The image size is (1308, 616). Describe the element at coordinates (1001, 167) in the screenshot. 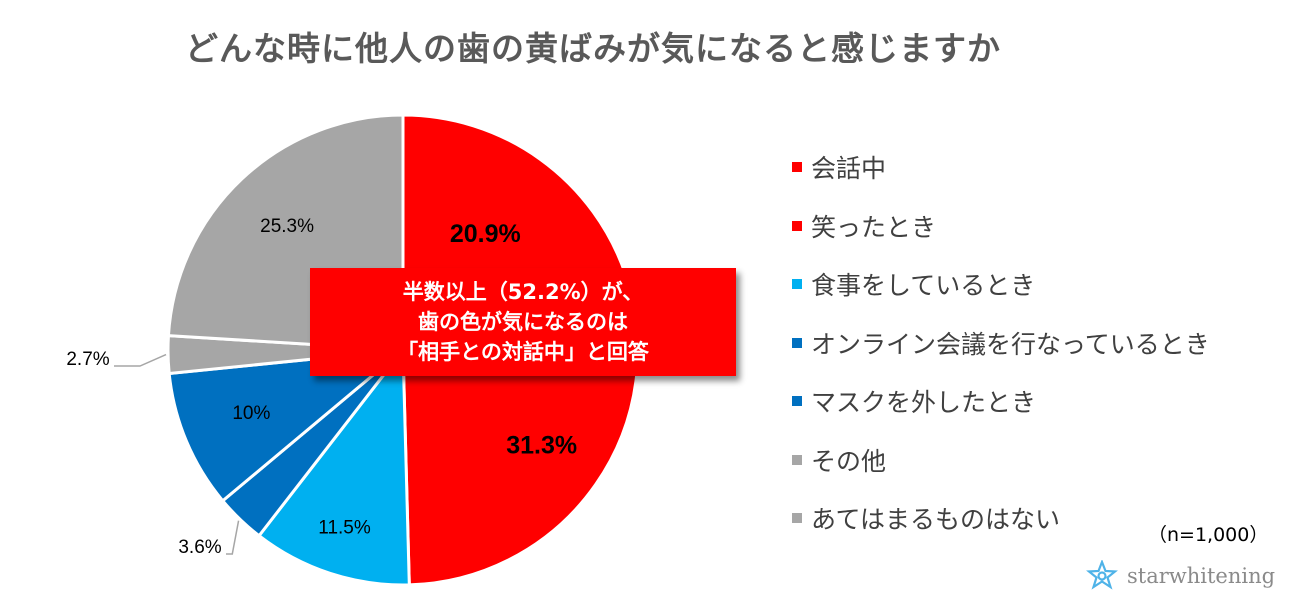

I see `legend-item: 会話中` at that location.